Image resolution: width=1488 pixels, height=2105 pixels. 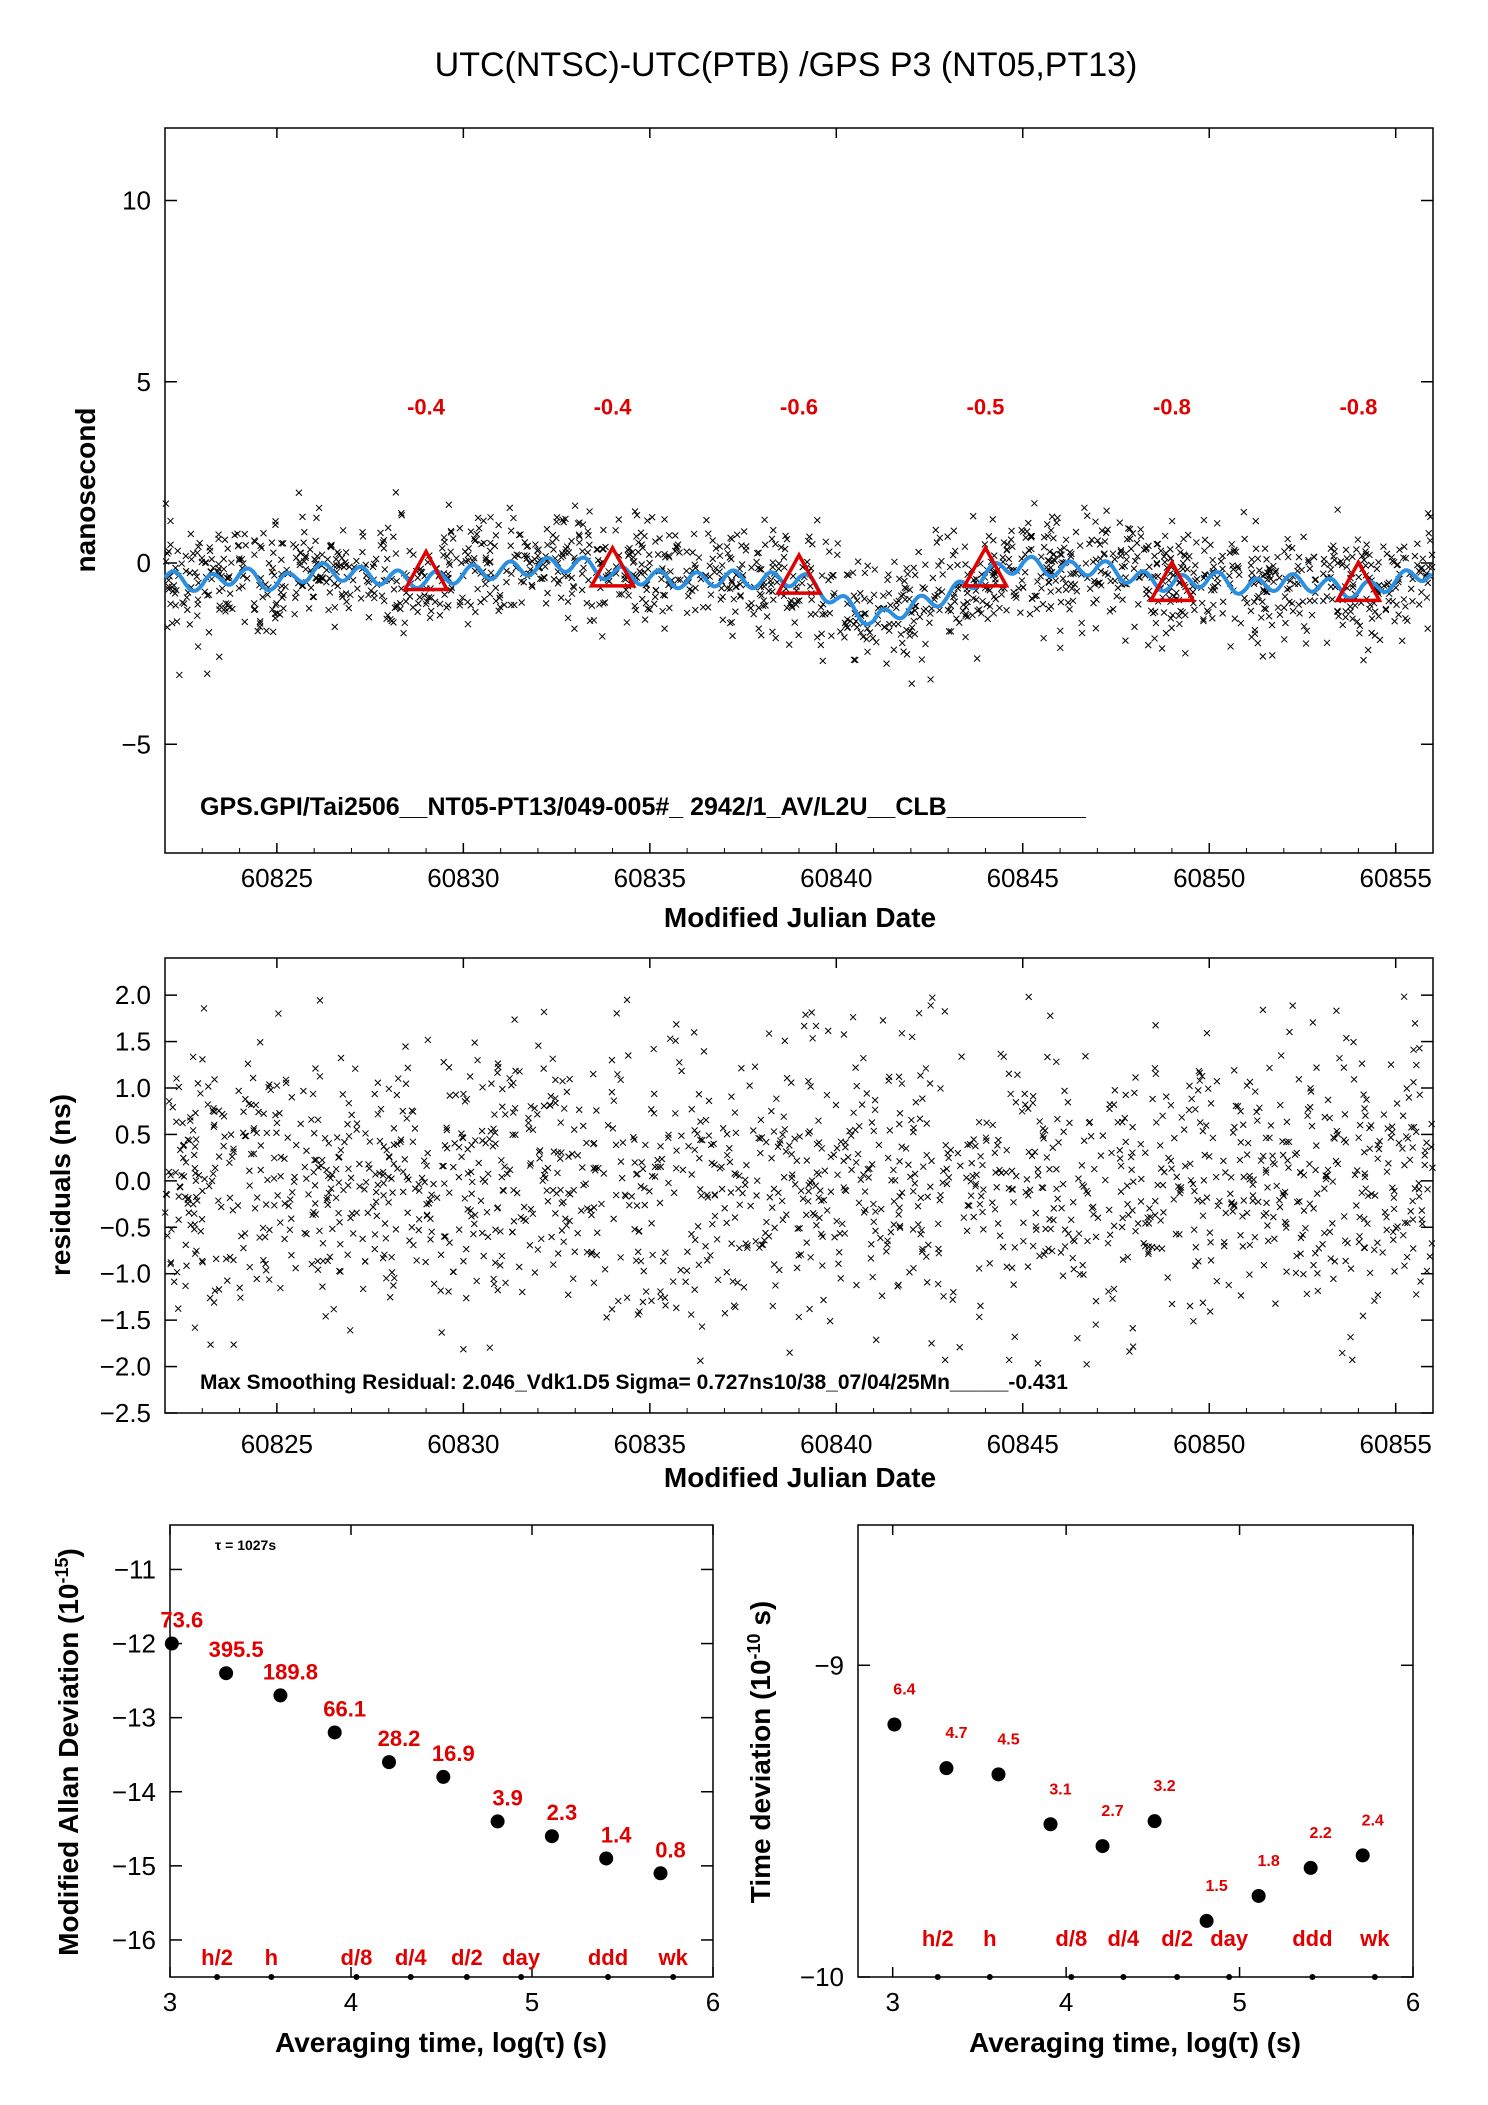 I want to click on y-tick-label: −1.5, so click(x=125, y=1320).